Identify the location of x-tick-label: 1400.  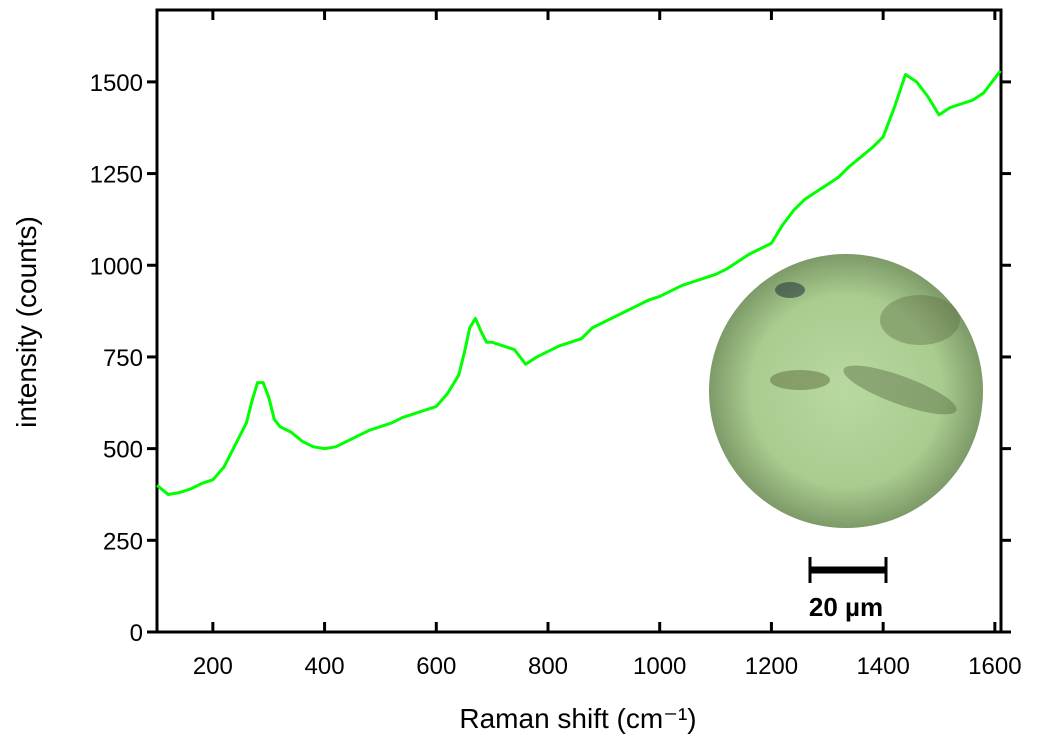
(882, 666).